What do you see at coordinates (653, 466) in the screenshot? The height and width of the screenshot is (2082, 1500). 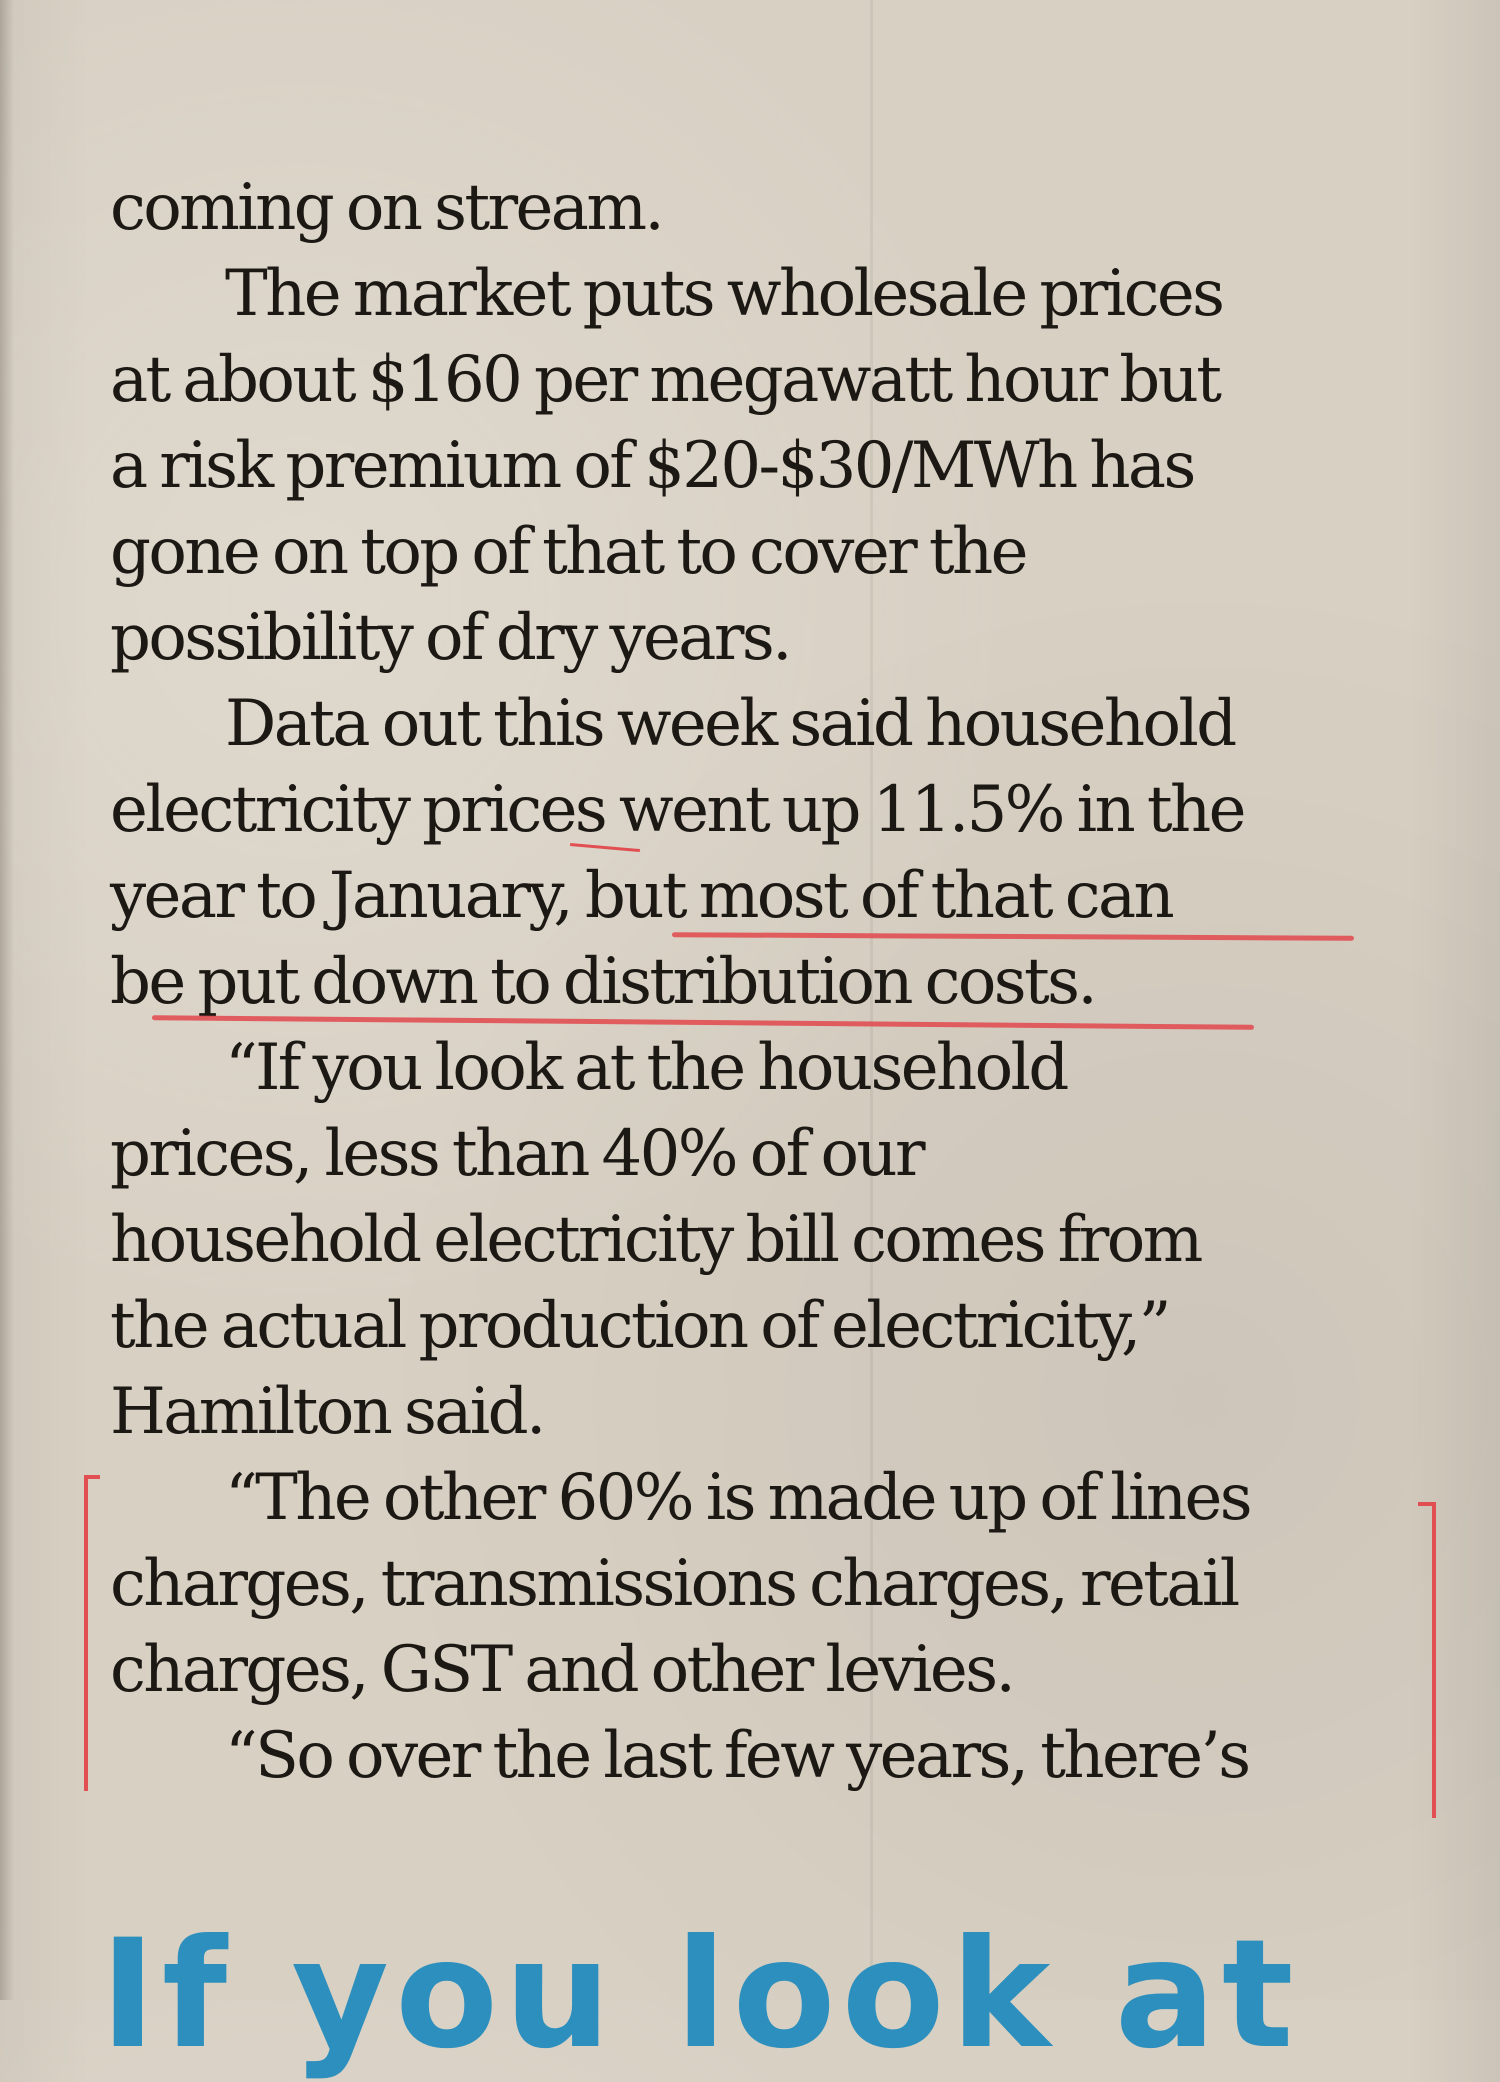 I see `article-line: a risk premium of $20-$30/MWh has` at bounding box center [653, 466].